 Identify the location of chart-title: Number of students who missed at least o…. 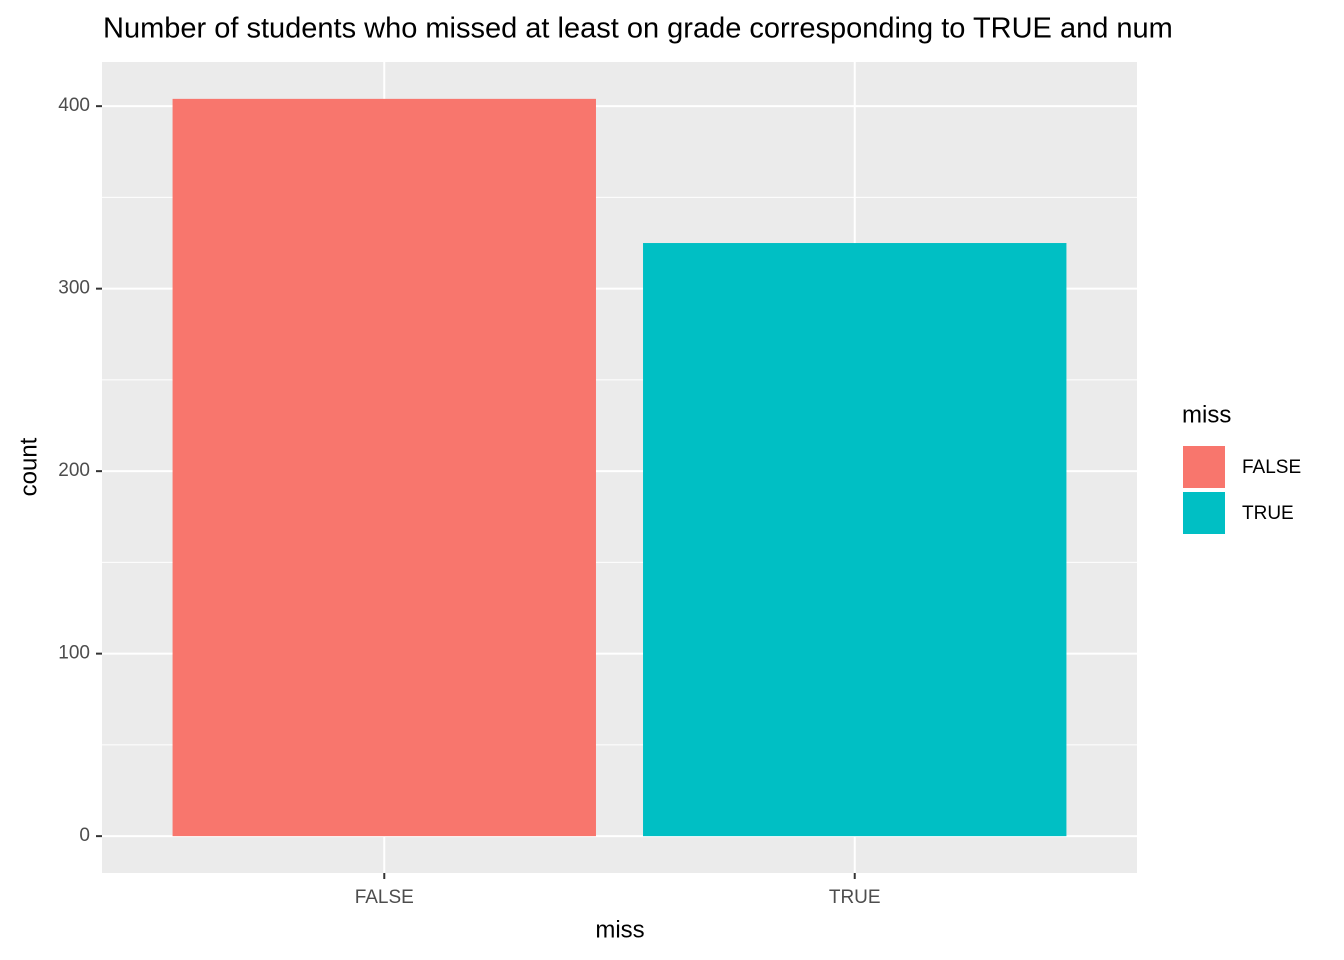
(638, 29).